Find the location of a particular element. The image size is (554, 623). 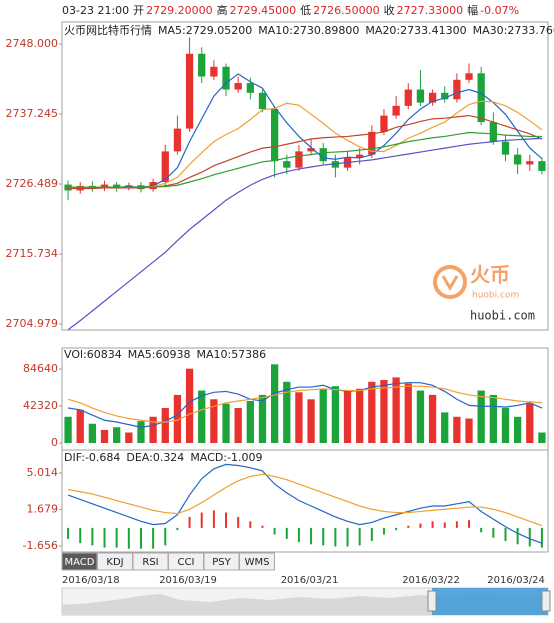

header-value: -0.07% is located at coordinates (499, 10).